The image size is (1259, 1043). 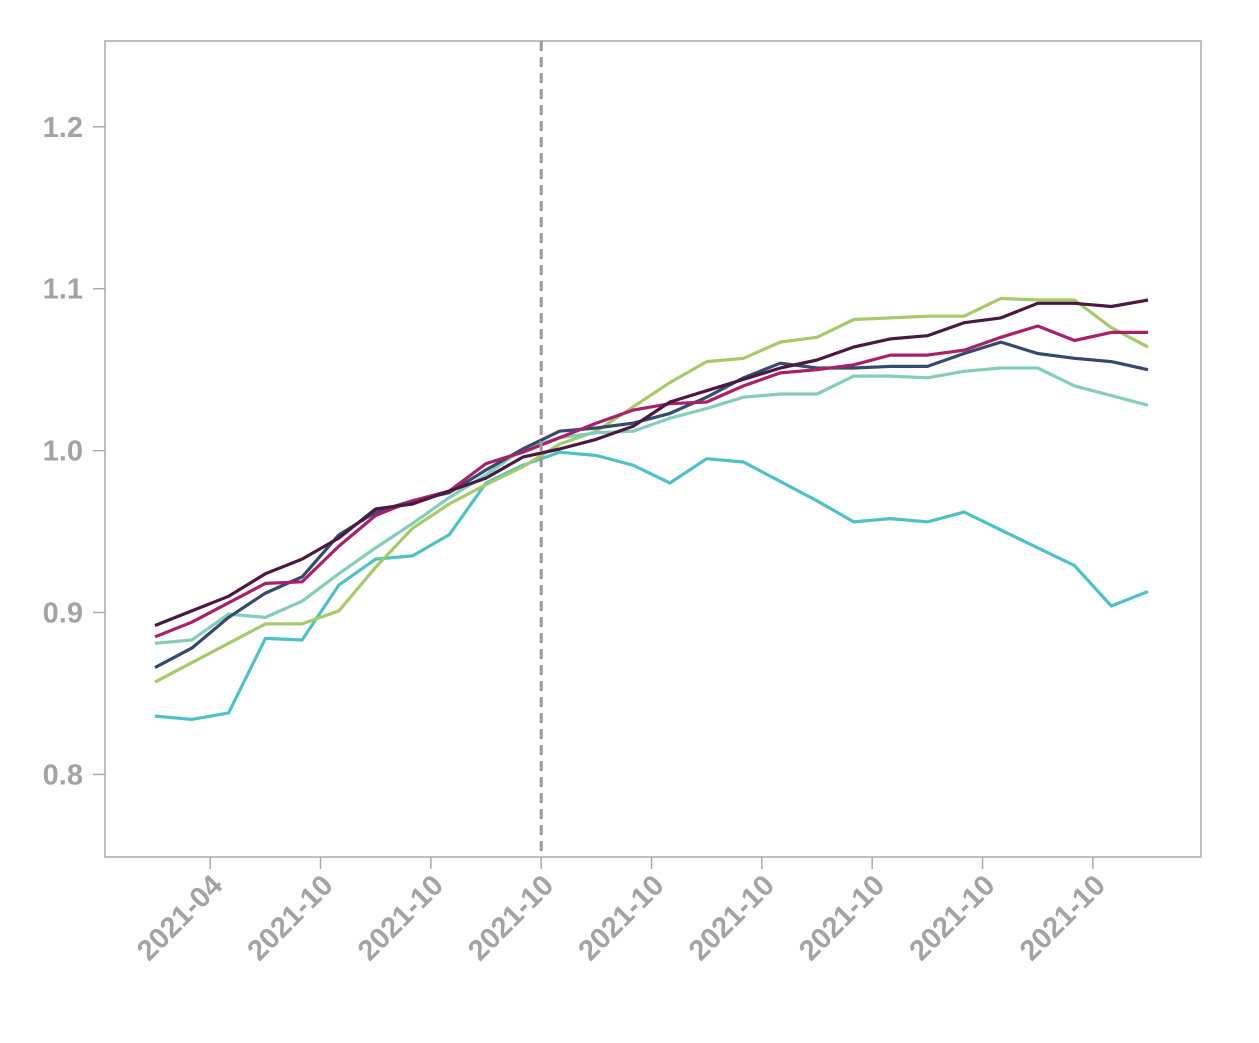 I want to click on y-tick-label: 1.2, so click(x=63, y=128).